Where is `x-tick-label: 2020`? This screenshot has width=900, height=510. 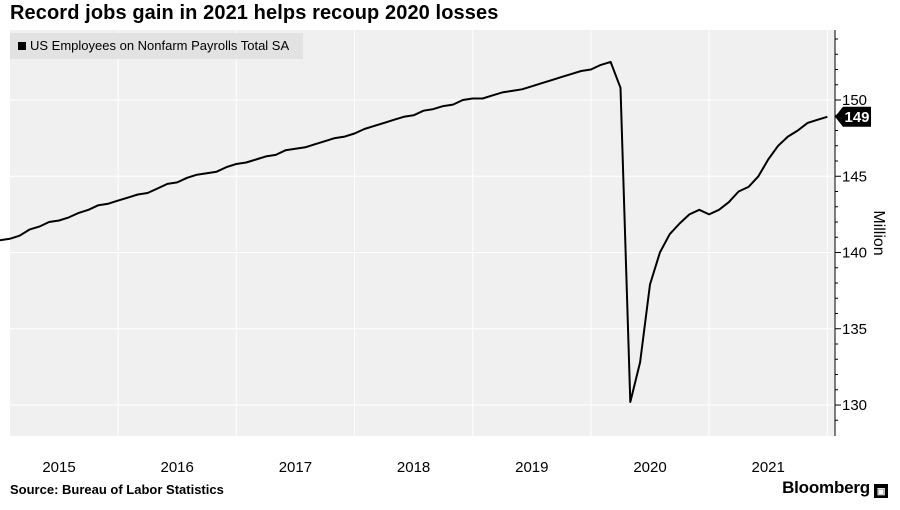 x-tick-label: 2020 is located at coordinates (649, 467).